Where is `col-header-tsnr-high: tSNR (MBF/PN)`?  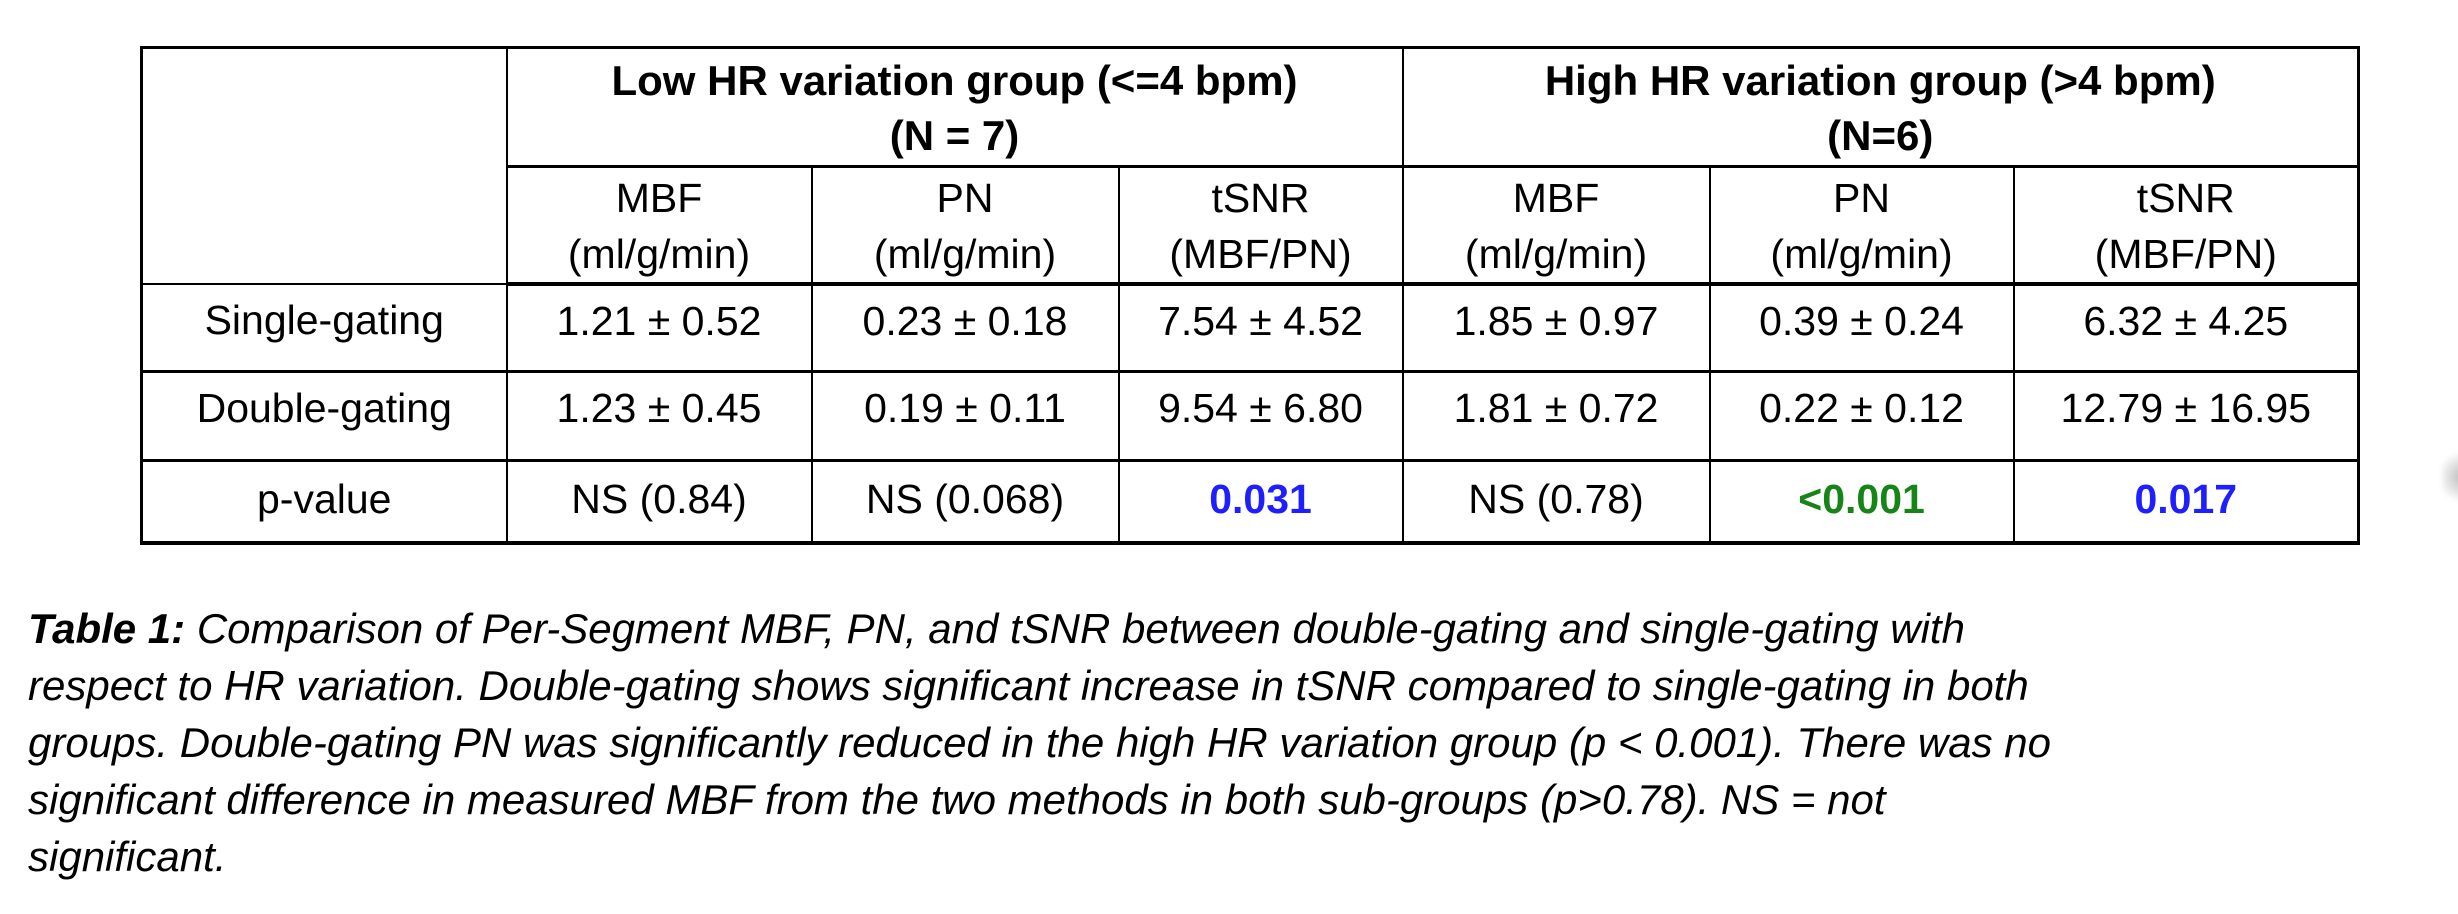 col-header-tsnr-high: tSNR (MBF/PN) is located at coordinates (2186, 225).